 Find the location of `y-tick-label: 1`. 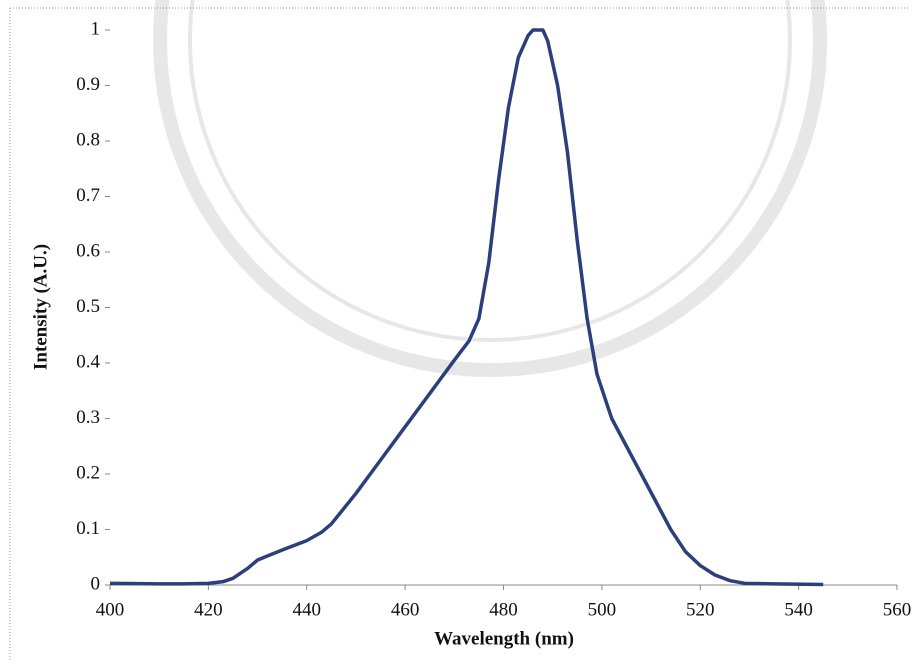

y-tick-label: 1 is located at coordinates (96, 28).